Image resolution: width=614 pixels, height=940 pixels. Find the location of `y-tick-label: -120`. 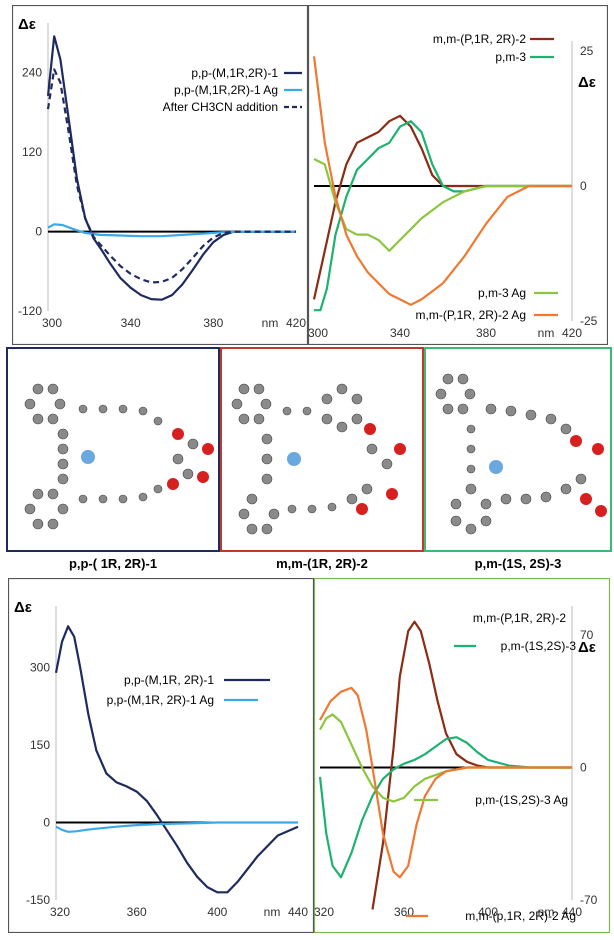

y-tick-label: -120 is located at coordinates (30, 311).